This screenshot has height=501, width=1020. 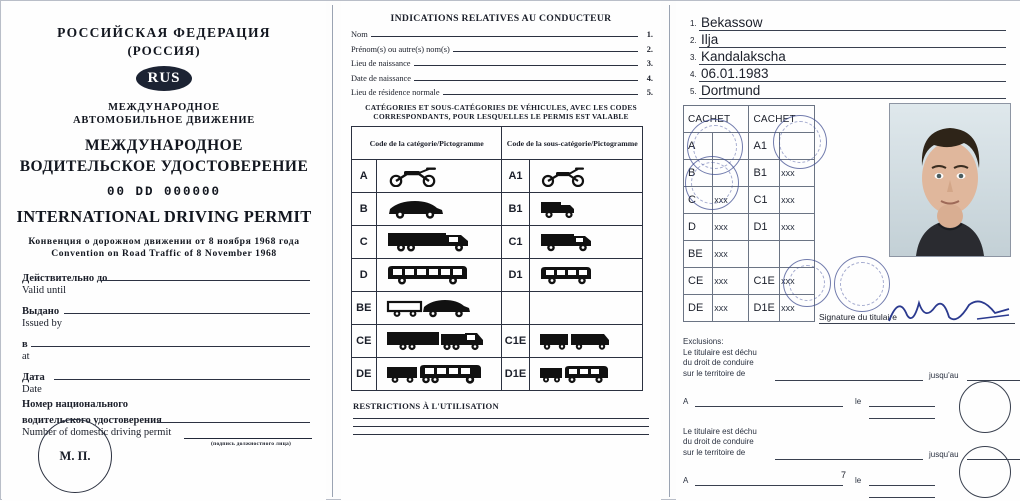 I want to click on holder-number: 2., so click(x=693, y=40).